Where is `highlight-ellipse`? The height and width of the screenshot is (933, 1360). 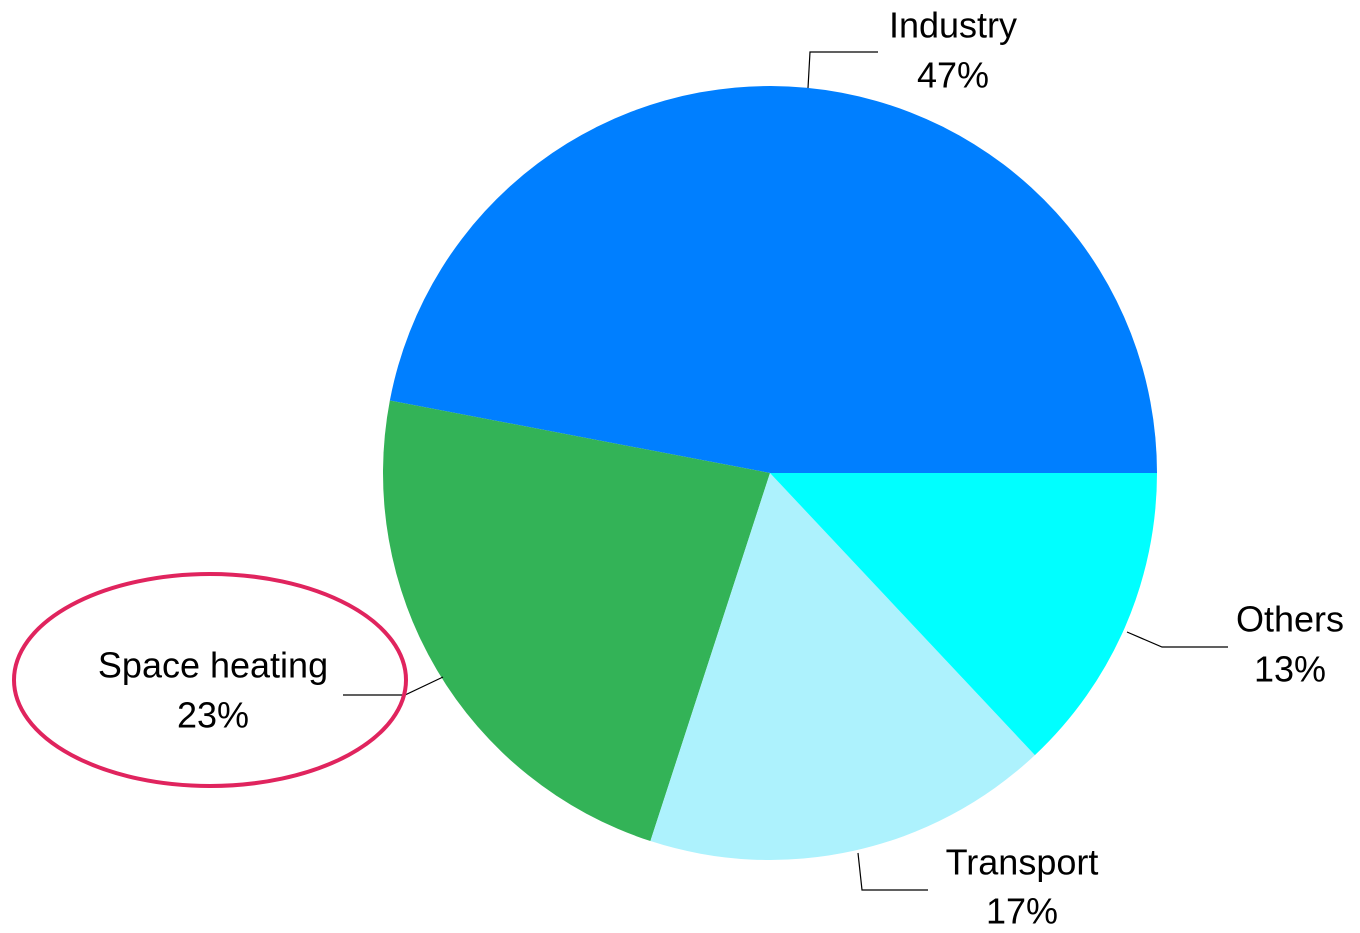 highlight-ellipse is located at coordinates (210, 680).